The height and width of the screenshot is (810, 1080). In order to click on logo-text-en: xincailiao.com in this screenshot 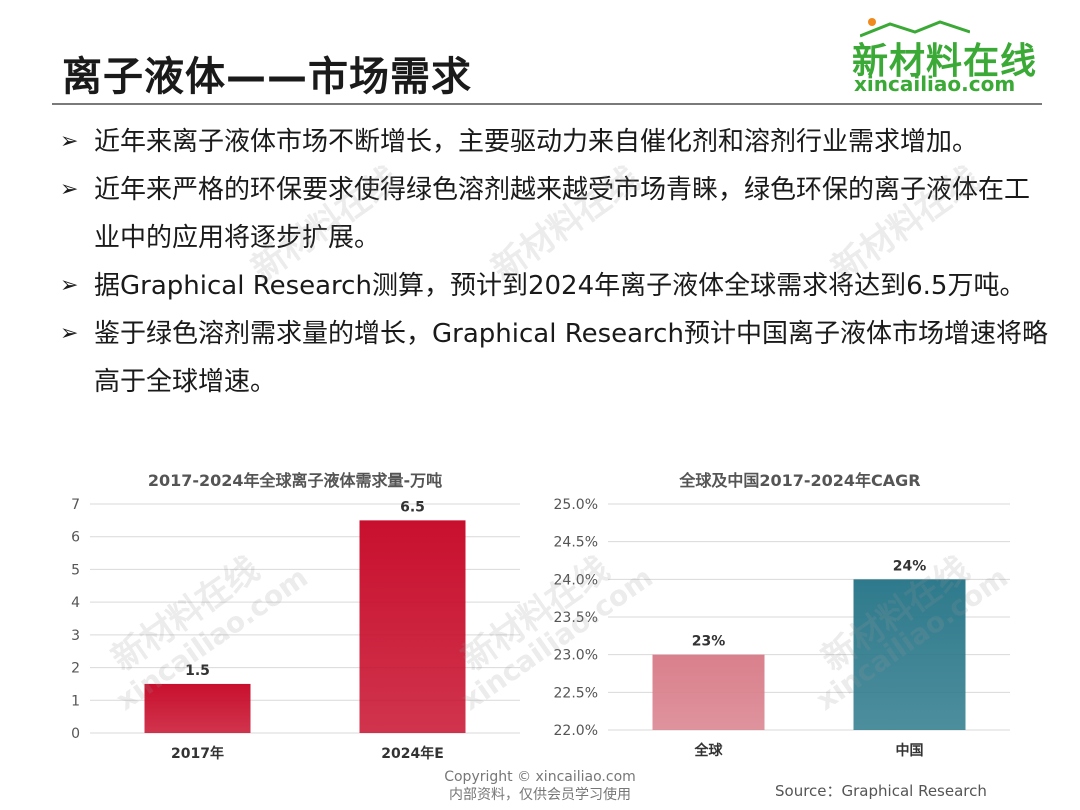, I will do `click(935, 84)`.